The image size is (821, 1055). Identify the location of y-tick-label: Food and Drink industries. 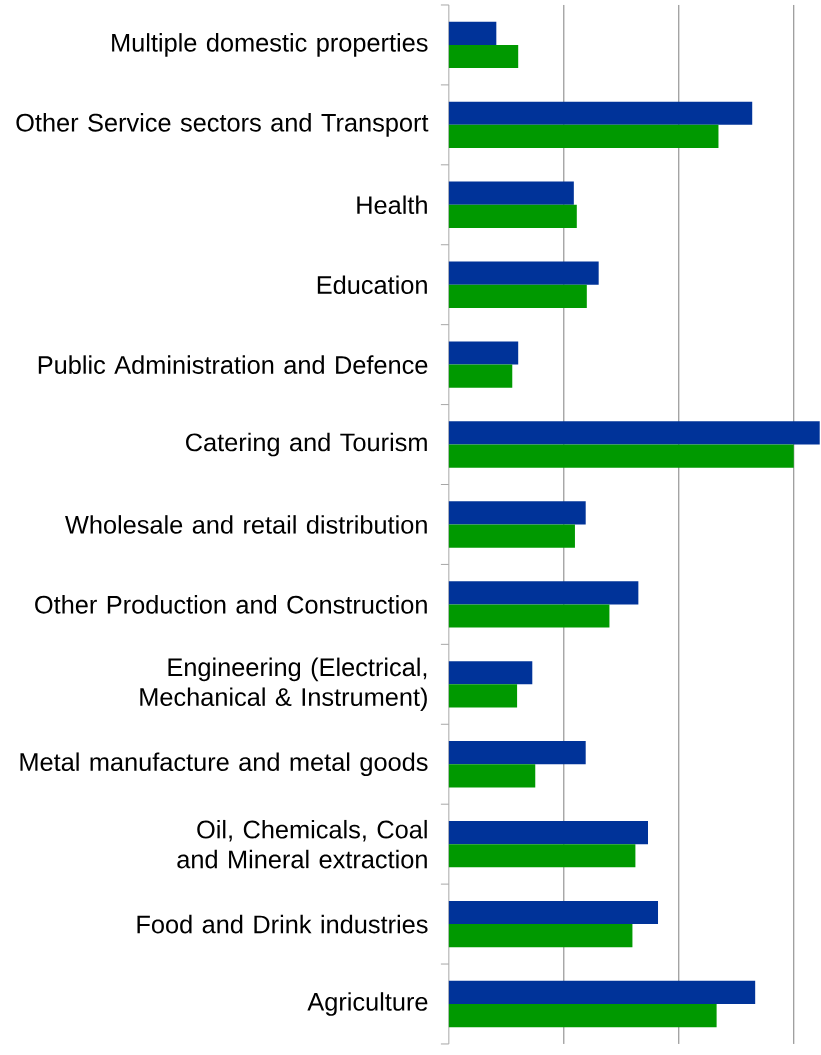
(282, 924).